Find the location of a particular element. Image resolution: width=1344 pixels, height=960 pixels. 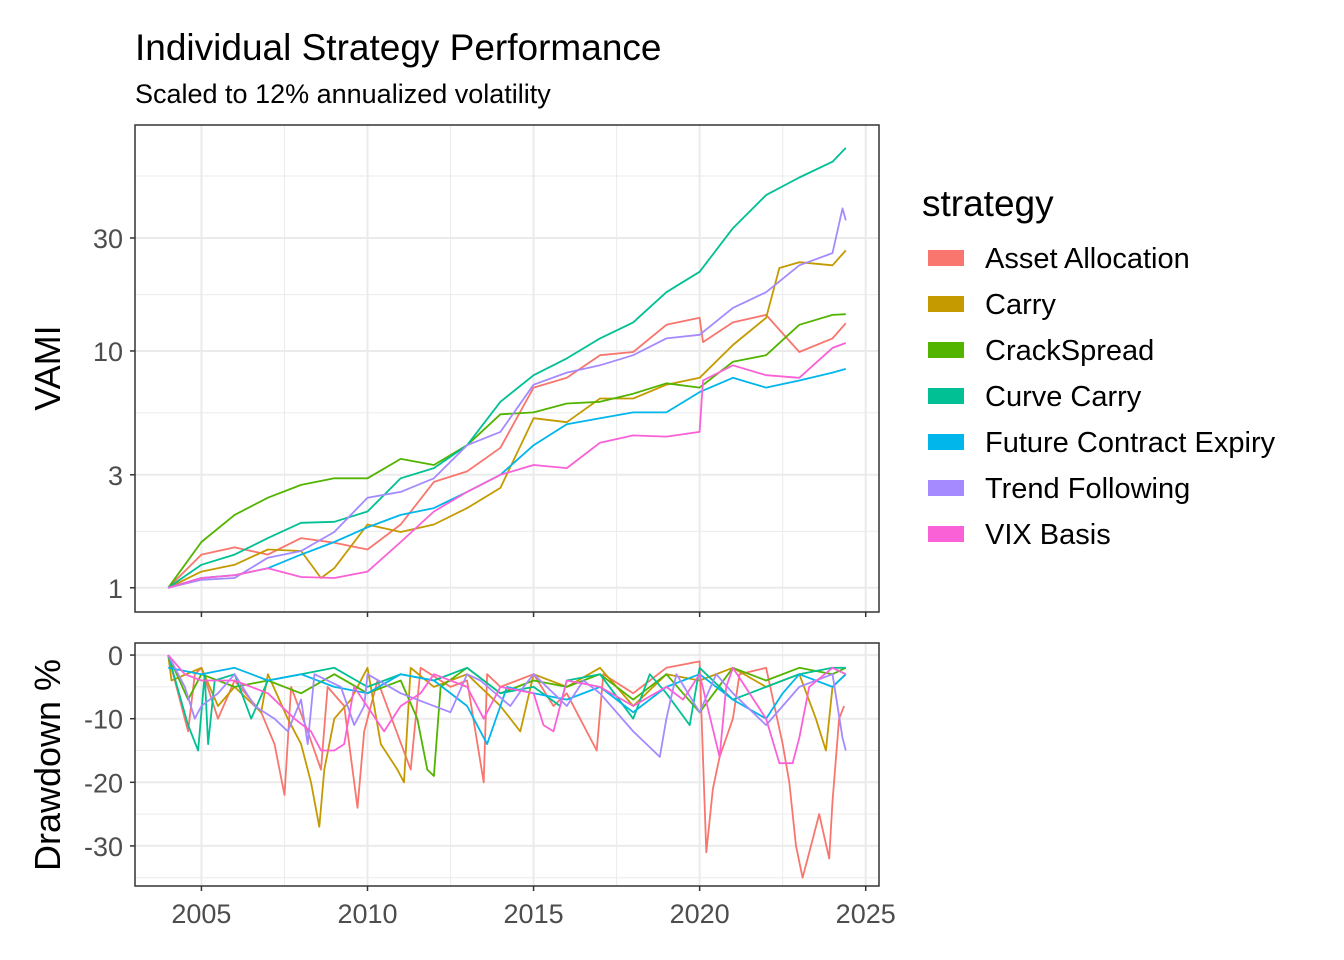

x-tick-label: 2005 is located at coordinates (201, 914).